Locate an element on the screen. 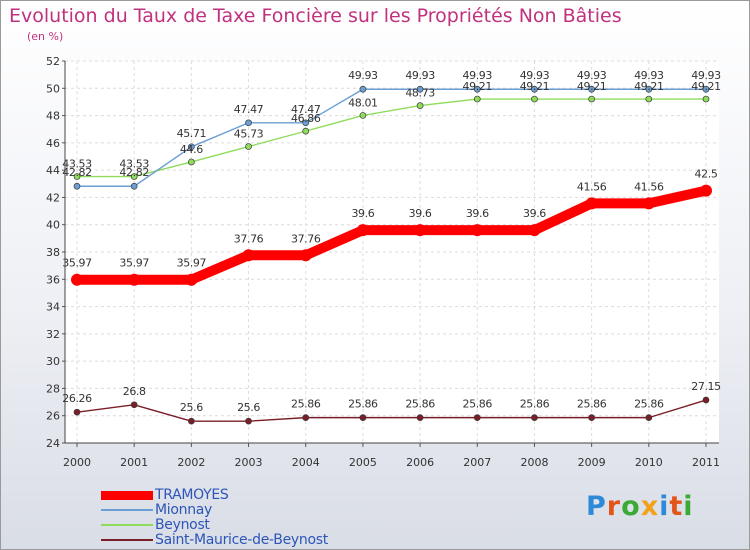 Image resolution: width=750 pixels, height=550 pixels. y-tick-label: 52 is located at coordinates (53, 61).